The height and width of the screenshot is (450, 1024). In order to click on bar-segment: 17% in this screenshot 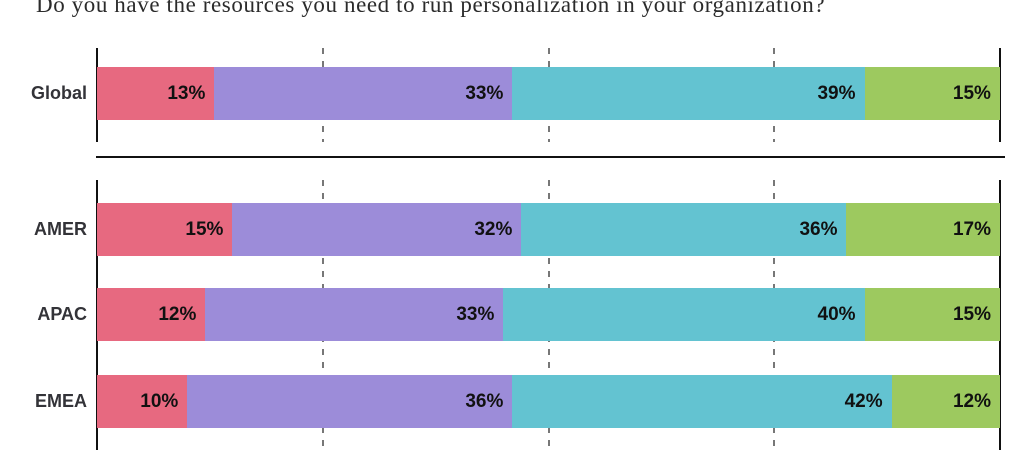, I will do `click(923, 229)`.